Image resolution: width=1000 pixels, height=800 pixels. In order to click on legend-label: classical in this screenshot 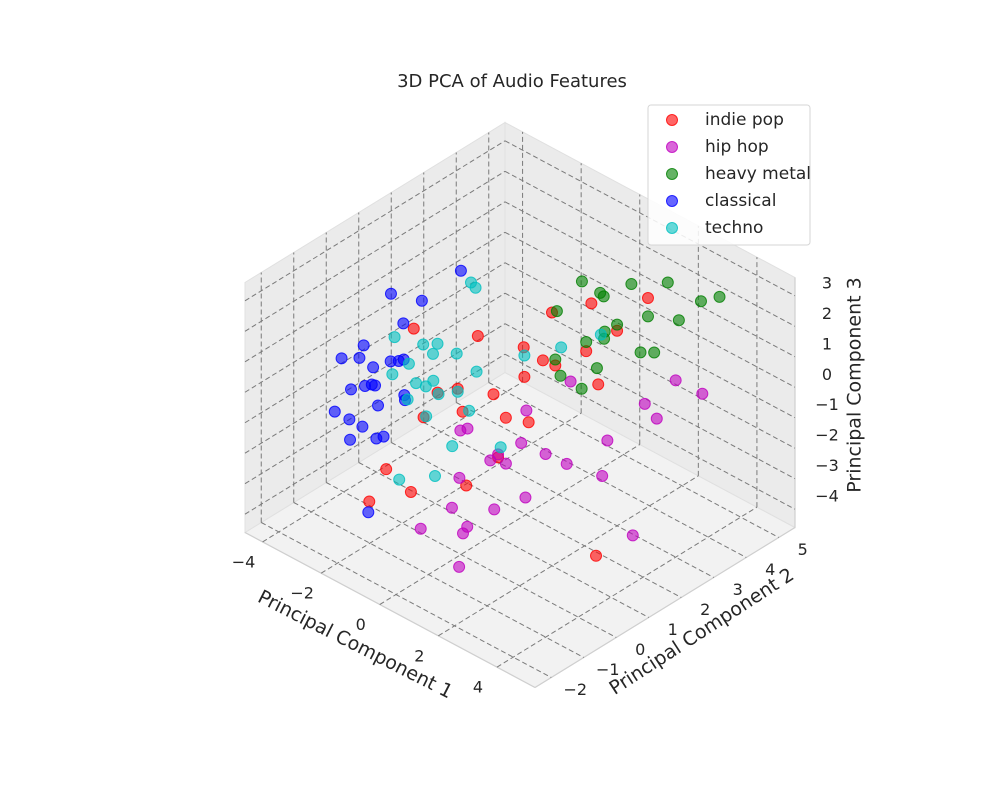, I will do `click(740, 201)`.